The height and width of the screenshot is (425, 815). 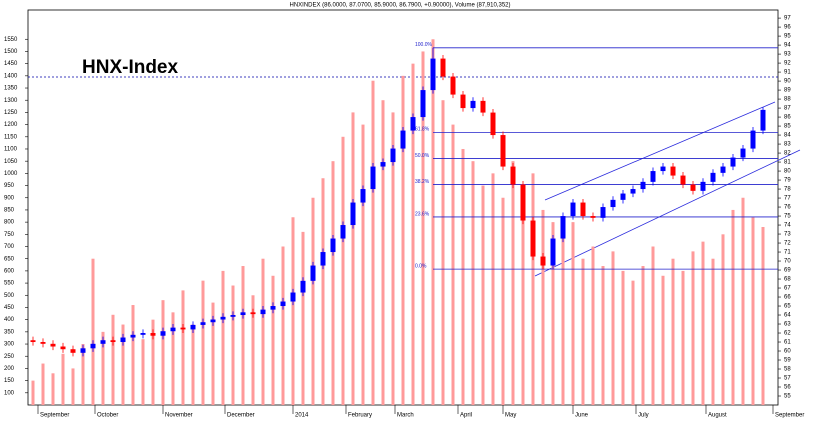 What do you see at coordinates (9, 369) in the screenshot?
I see `y-tick-label: 200` at bounding box center [9, 369].